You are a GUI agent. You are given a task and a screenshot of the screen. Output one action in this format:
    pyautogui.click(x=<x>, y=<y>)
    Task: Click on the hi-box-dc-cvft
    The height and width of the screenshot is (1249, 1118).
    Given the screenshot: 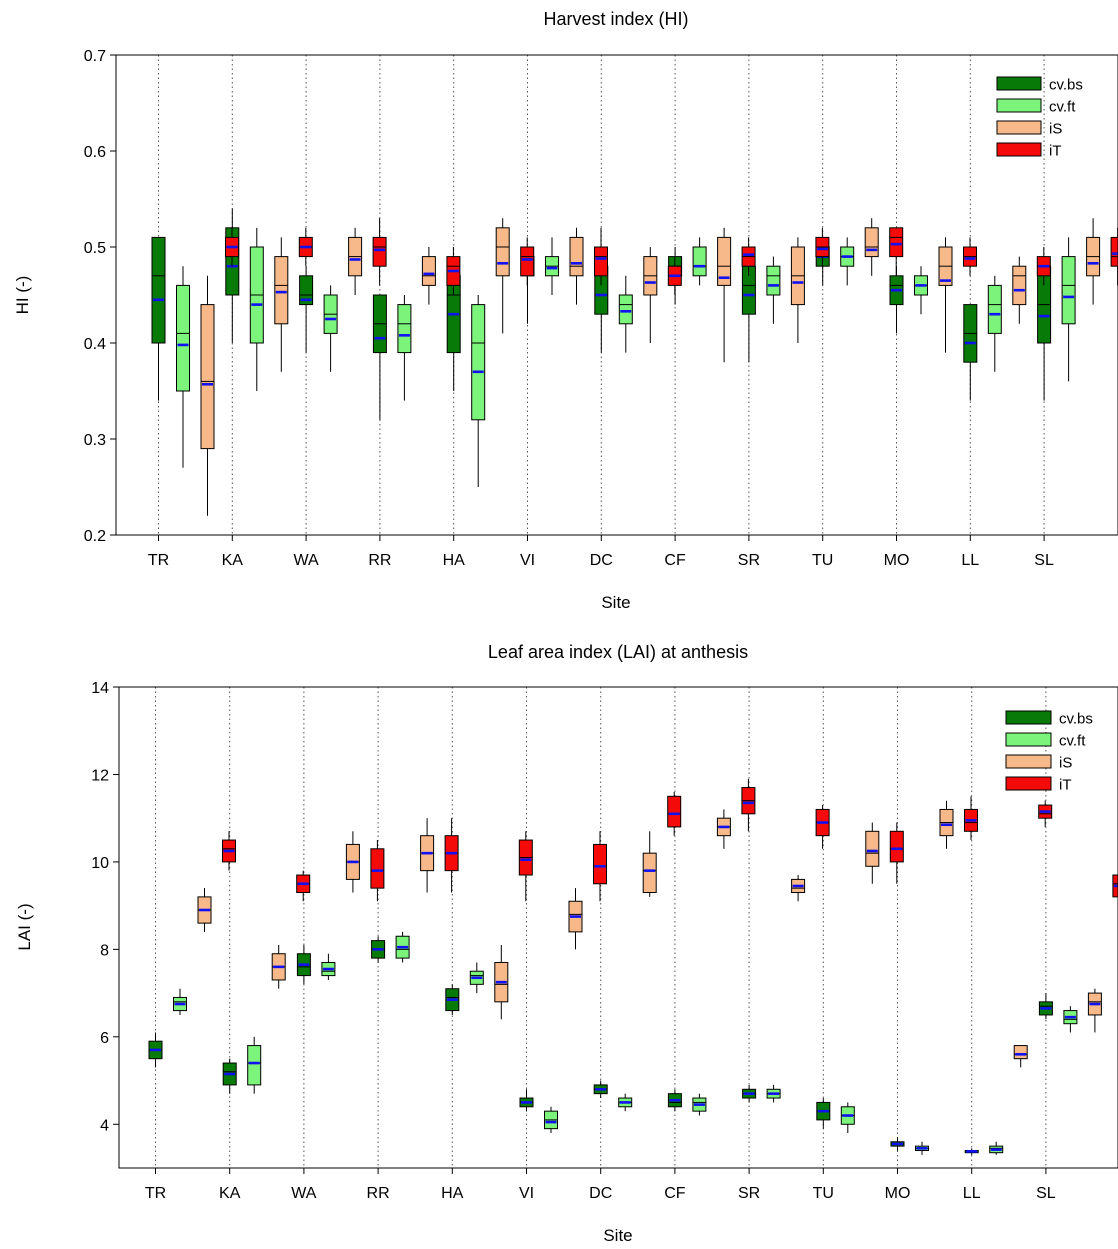 What is the action you would take?
    pyautogui.click(x=625, y=314)
    